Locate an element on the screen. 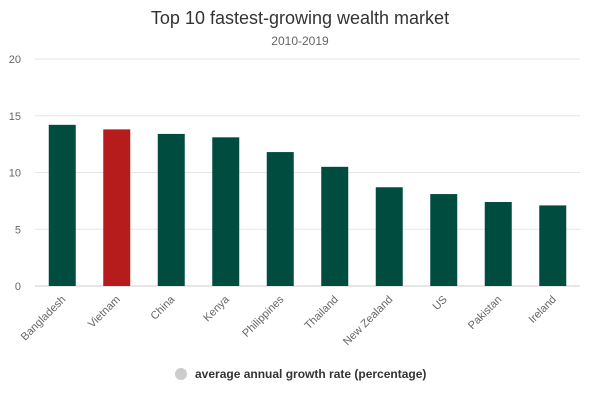  chart-subtitle: 2010-2019 is located at coordinates (300, 41).